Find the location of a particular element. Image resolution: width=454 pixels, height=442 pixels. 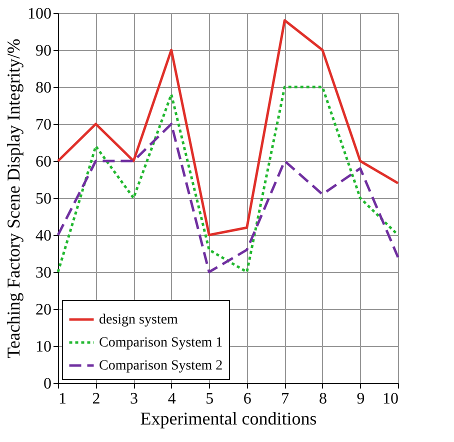

x-tick-label: 1 is located at coordinates (62, 399).